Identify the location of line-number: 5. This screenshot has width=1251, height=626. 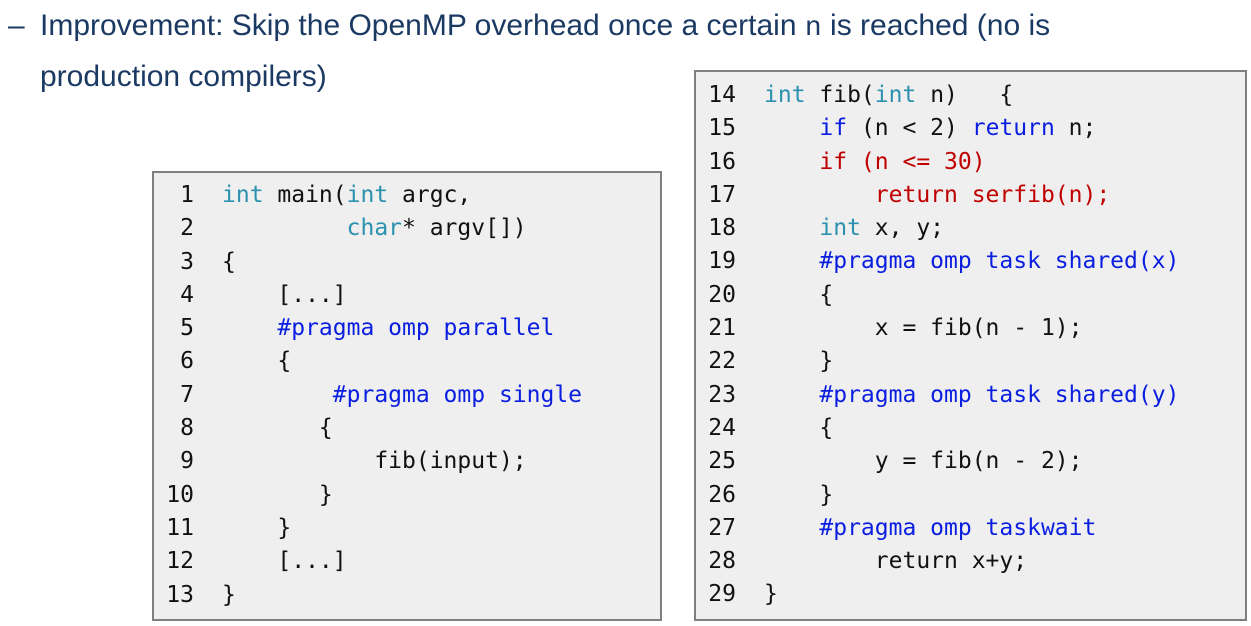
(187, 328).